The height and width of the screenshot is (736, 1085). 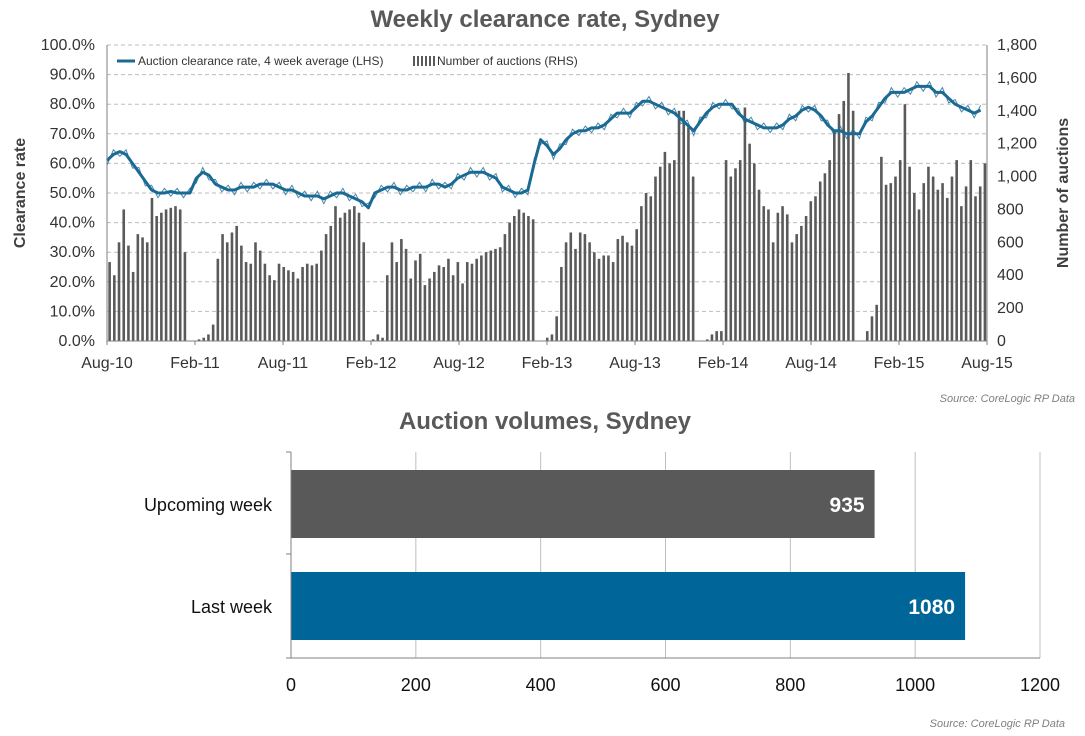 What do you see at coordinates (1017, 45) in the screenshot?
I see `right-tick-label: 1,800` at bounding box center [1017, 45].